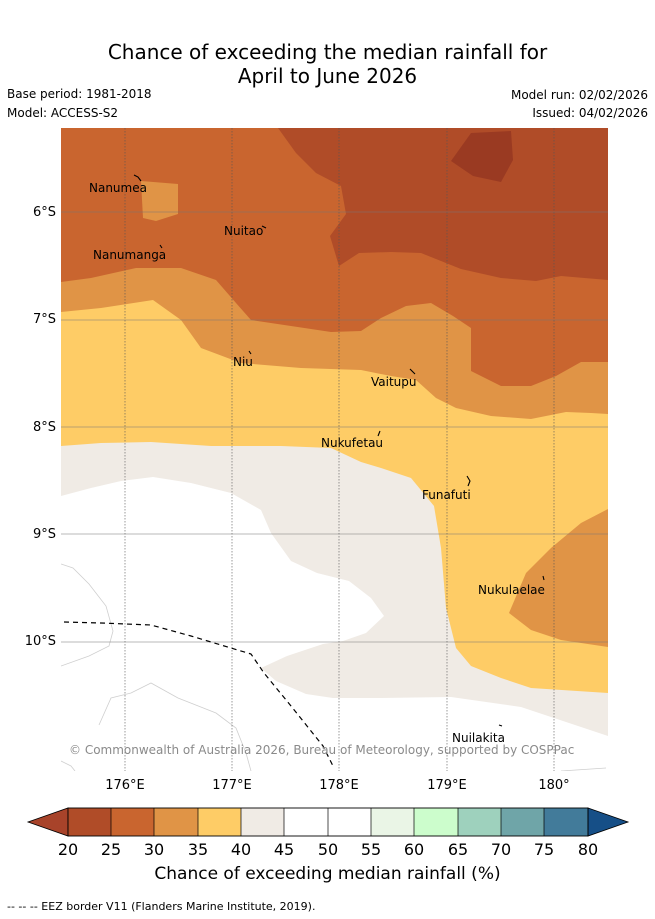  What do you see at coordinates (68, 849) in the screenshot?
I see `colorbar-tick-20: 20` at bounding box center [68, 849].